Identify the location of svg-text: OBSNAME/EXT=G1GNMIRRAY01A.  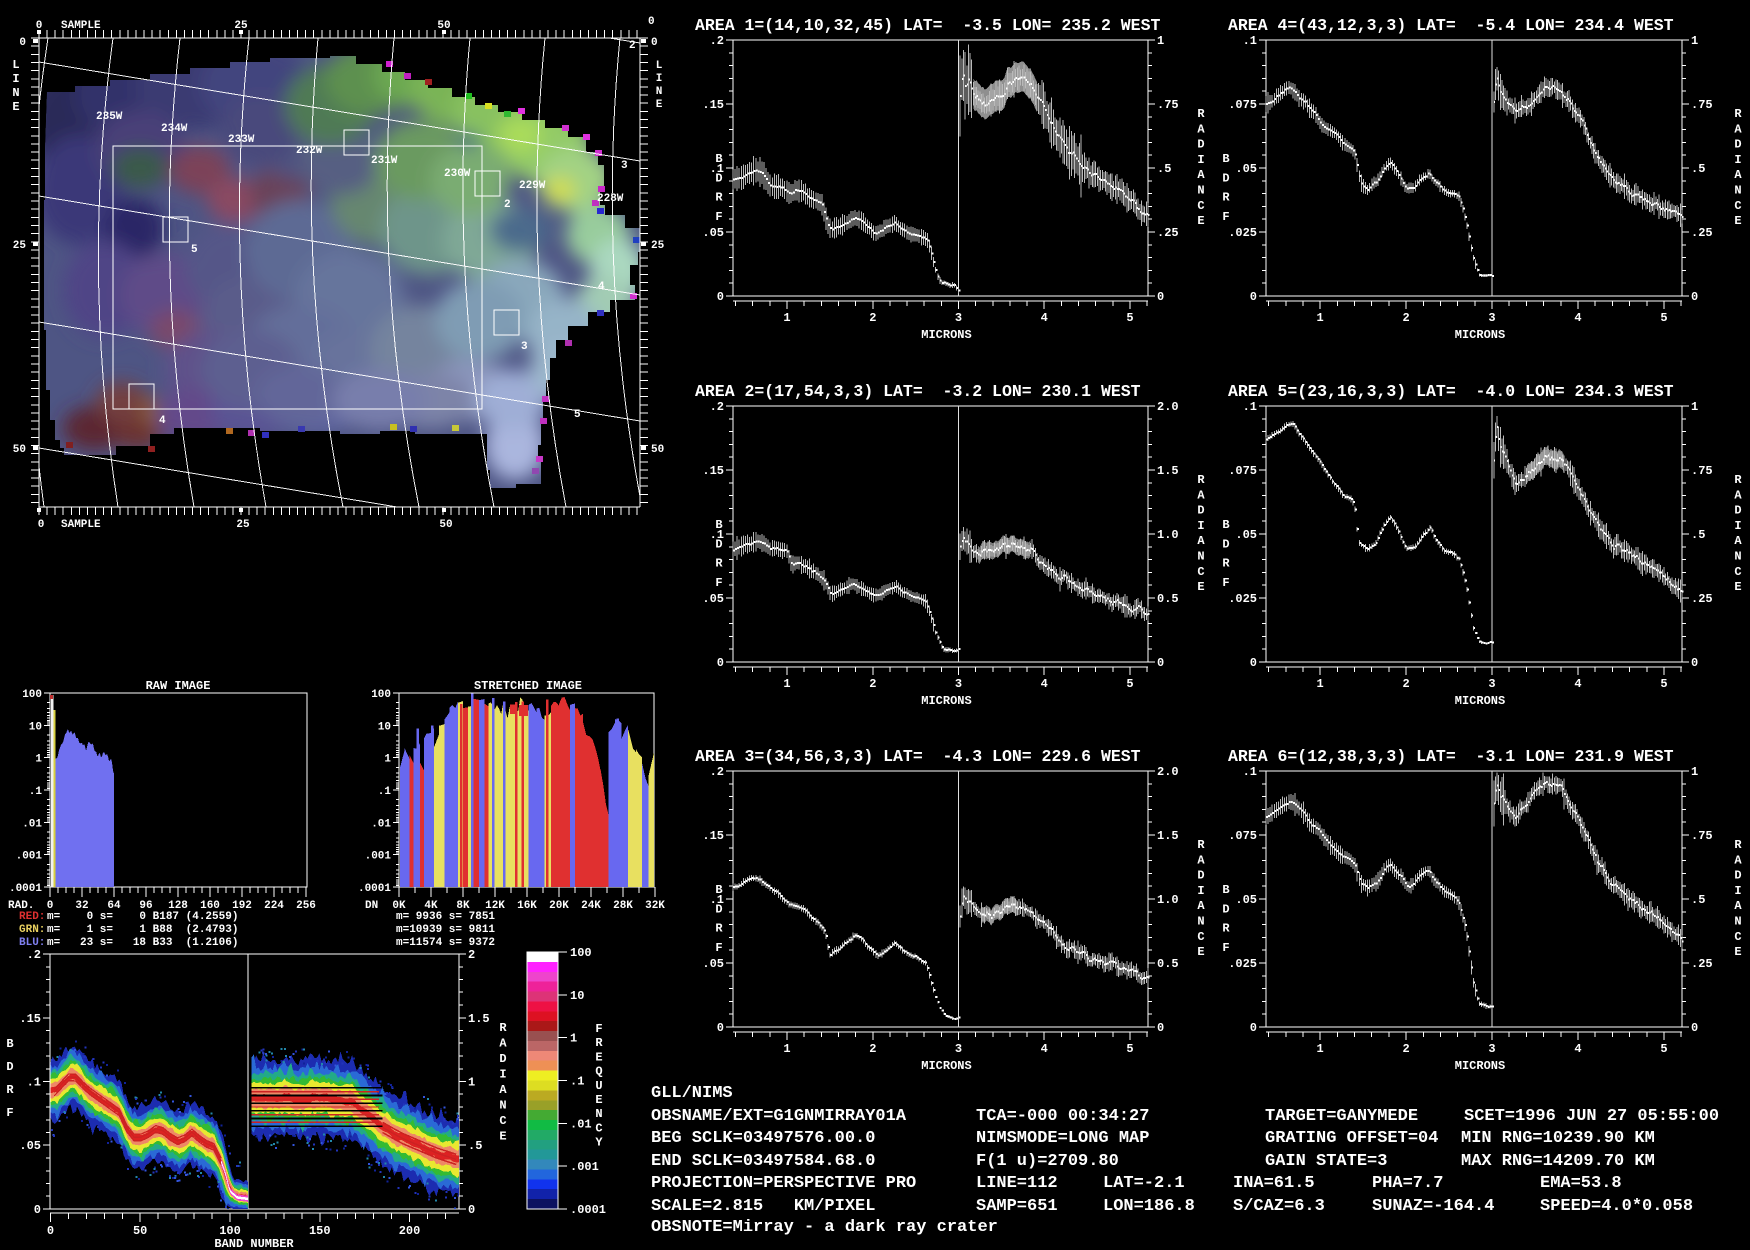
(779, 1116).